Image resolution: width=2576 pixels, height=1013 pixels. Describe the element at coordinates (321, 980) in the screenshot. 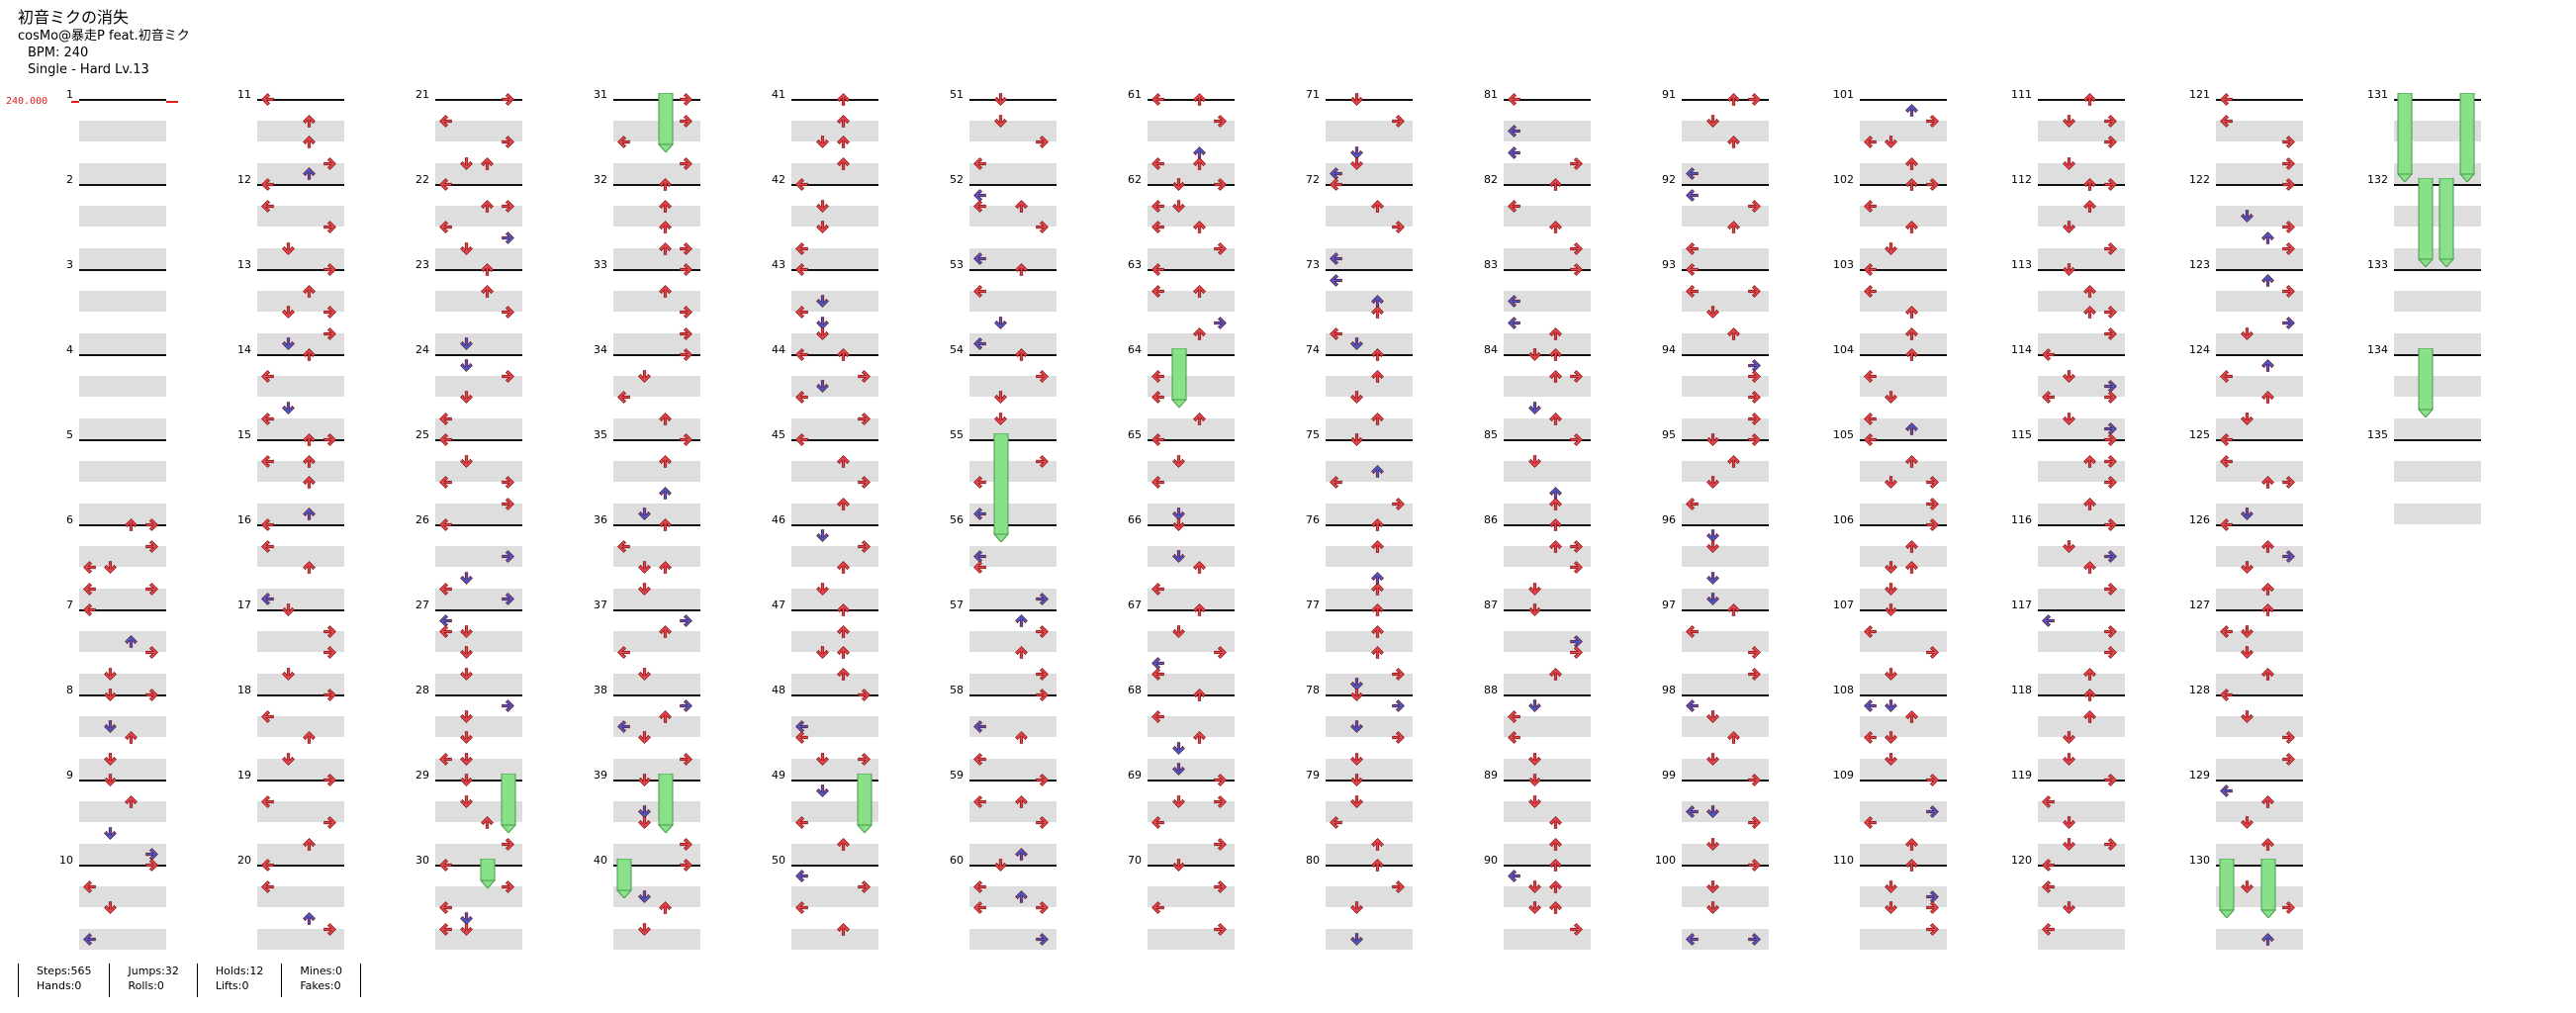

I see `stats-group-mines: Mines:0 Fakes:0` at that location.